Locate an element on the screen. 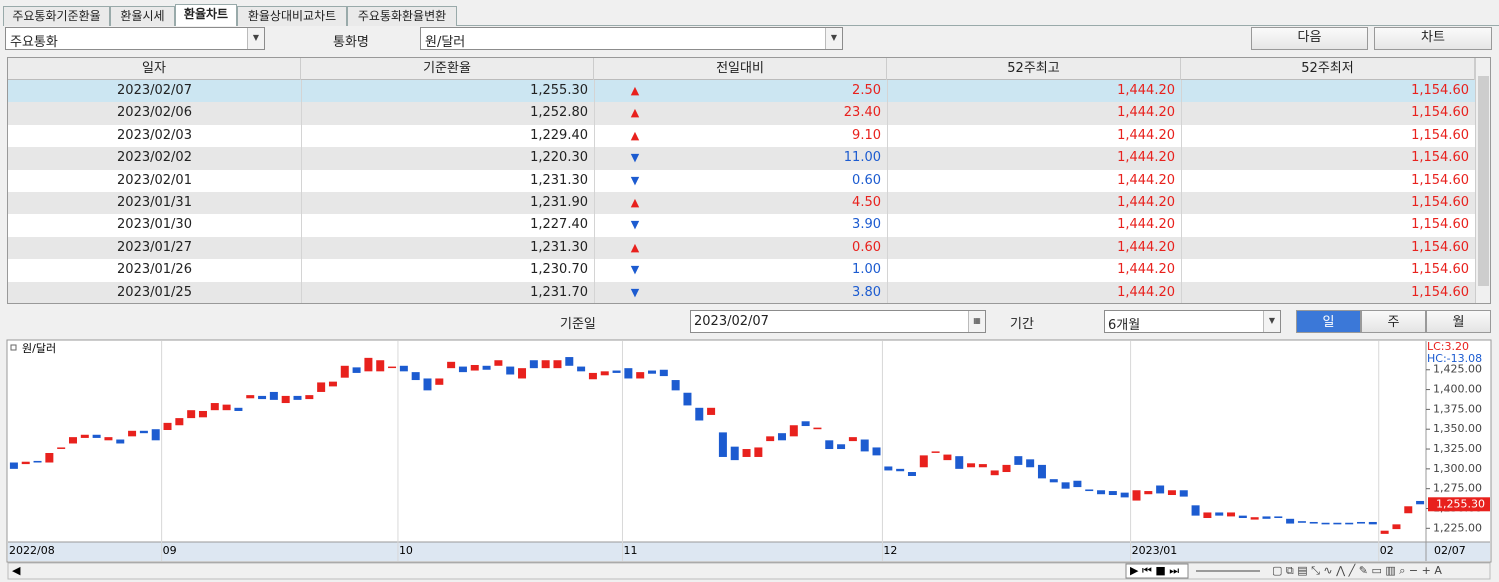  tab: 환율상대비교차트 is located at coordinates (292, 16).